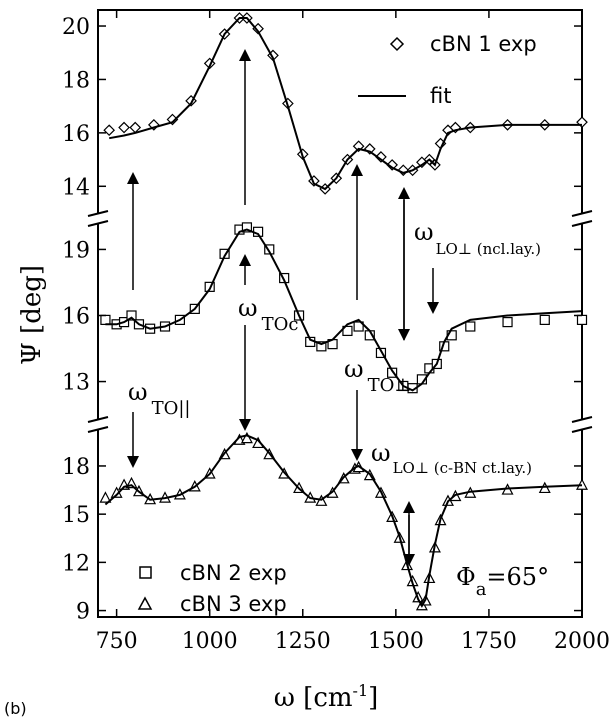  What do you see at coordinates (76, 134) in the screenshot?
I see `y-tick-label-top-1: 16` at bounding box center [76, 134].